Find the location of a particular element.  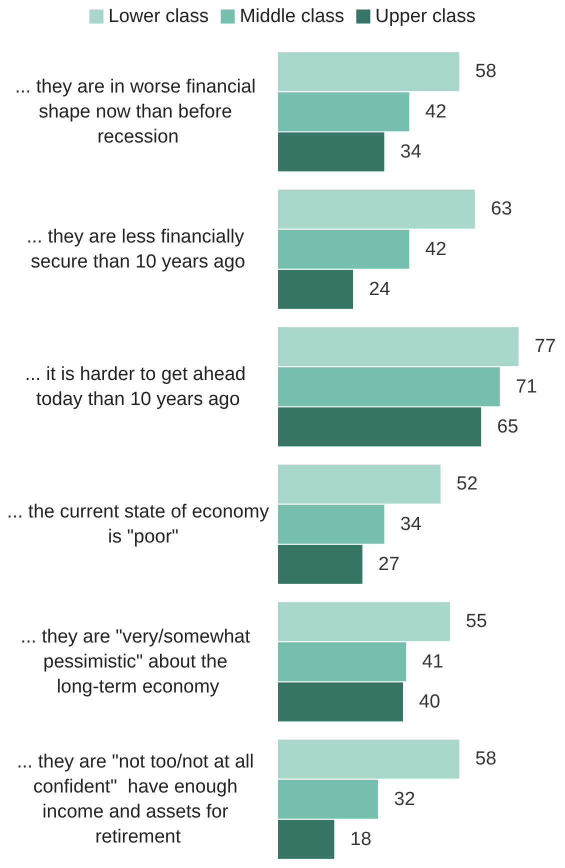

y-tick-label: ... they are less financially secure than 10 years ago is located at coordinates (138, 249).